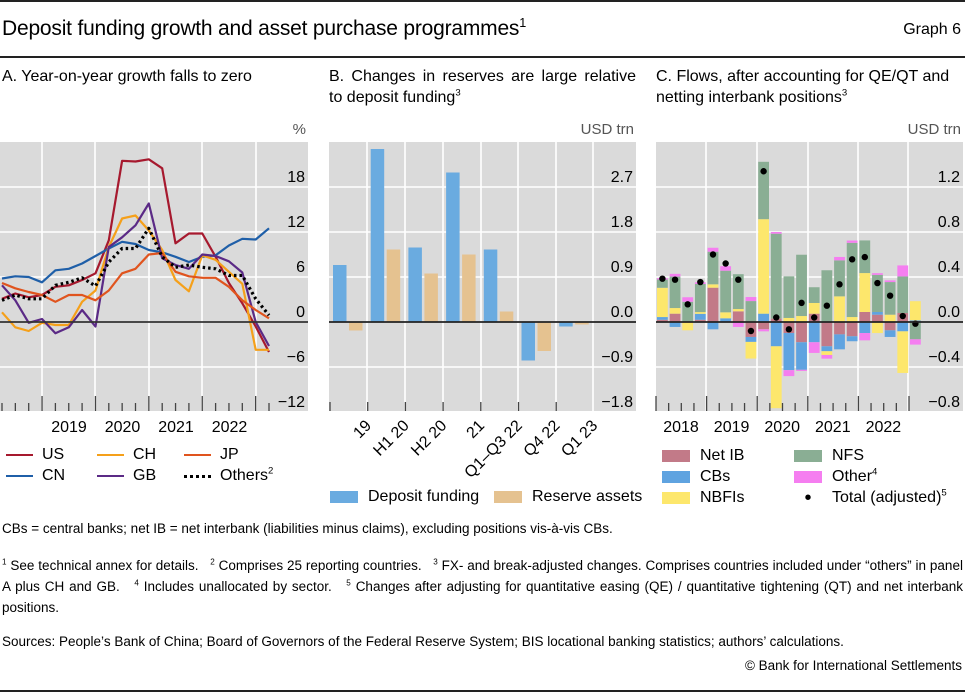  Describe the element at coordinates (176, 427) in the screenshot. I see `panel-a-xtick-label: 2021` at that location.